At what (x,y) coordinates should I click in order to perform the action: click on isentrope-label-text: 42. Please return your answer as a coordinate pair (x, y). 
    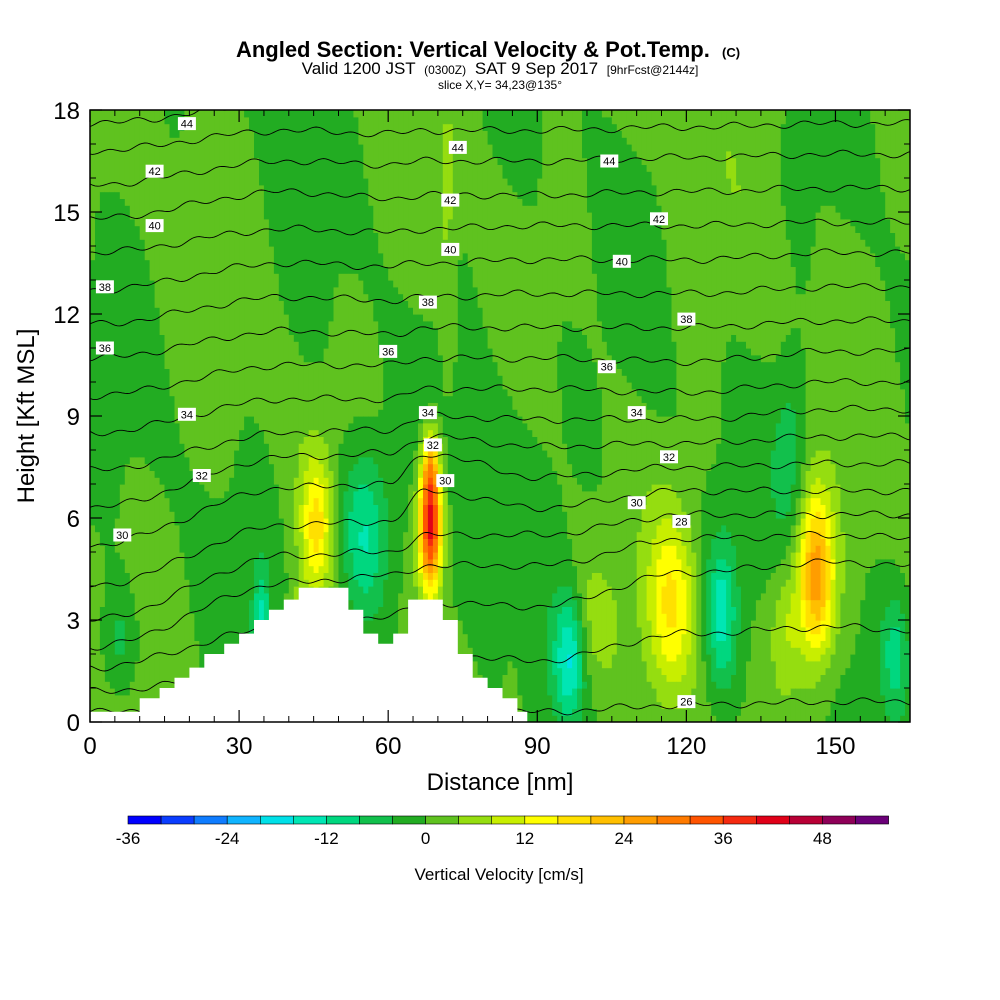
    Looking at the image, I should click on (154, 172).